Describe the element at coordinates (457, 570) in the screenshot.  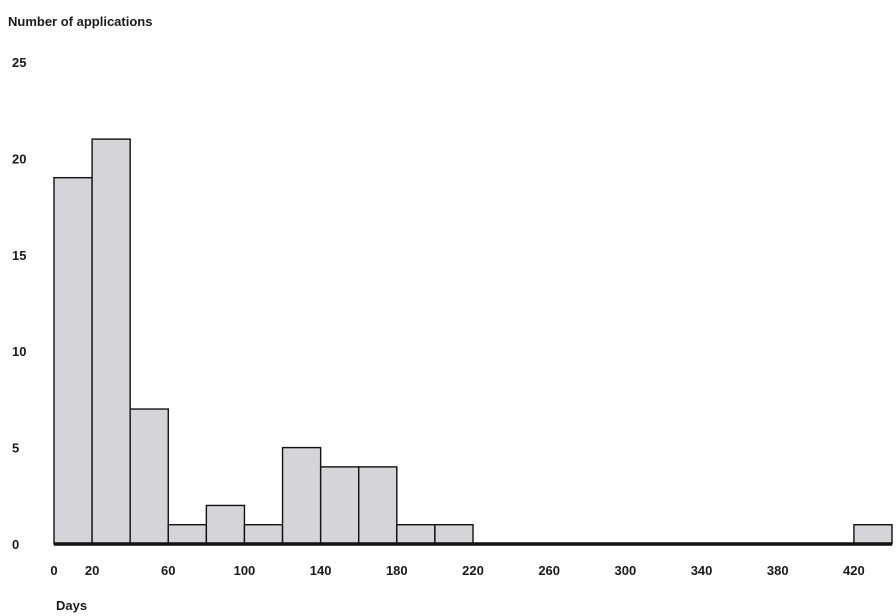
I see `x-ticks-group: 0 20 60 100 140 180 220 260 300 340 380 420` at that location.